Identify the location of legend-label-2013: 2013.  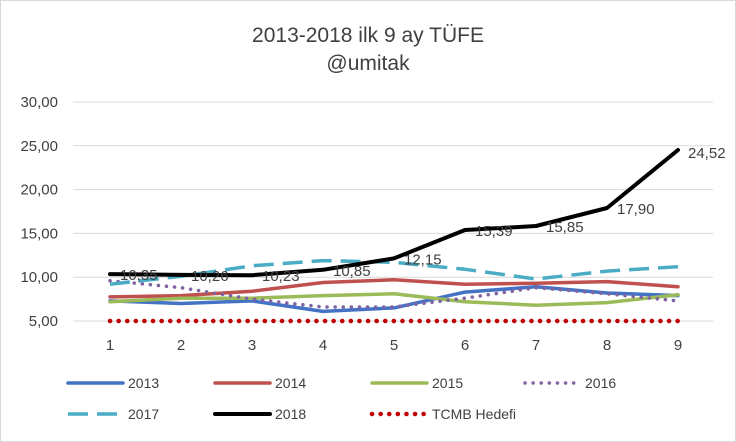
(143, 383).